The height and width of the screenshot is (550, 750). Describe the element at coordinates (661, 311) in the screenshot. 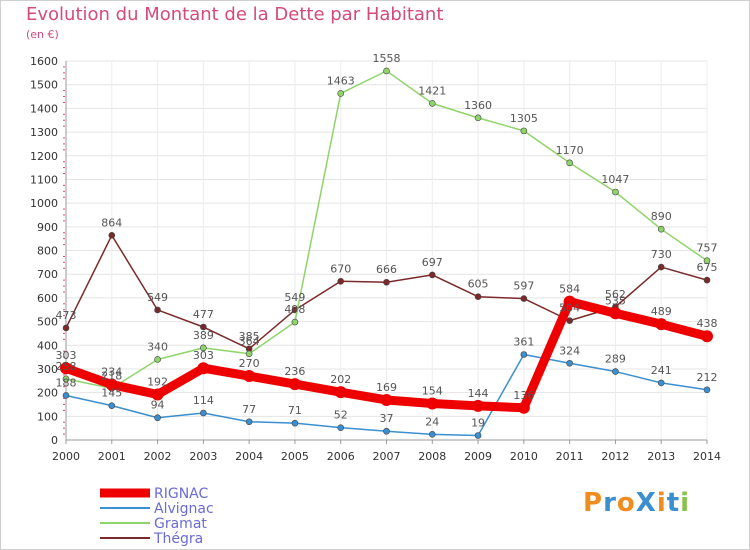

I see `data-label-rignac: 489` at that location.